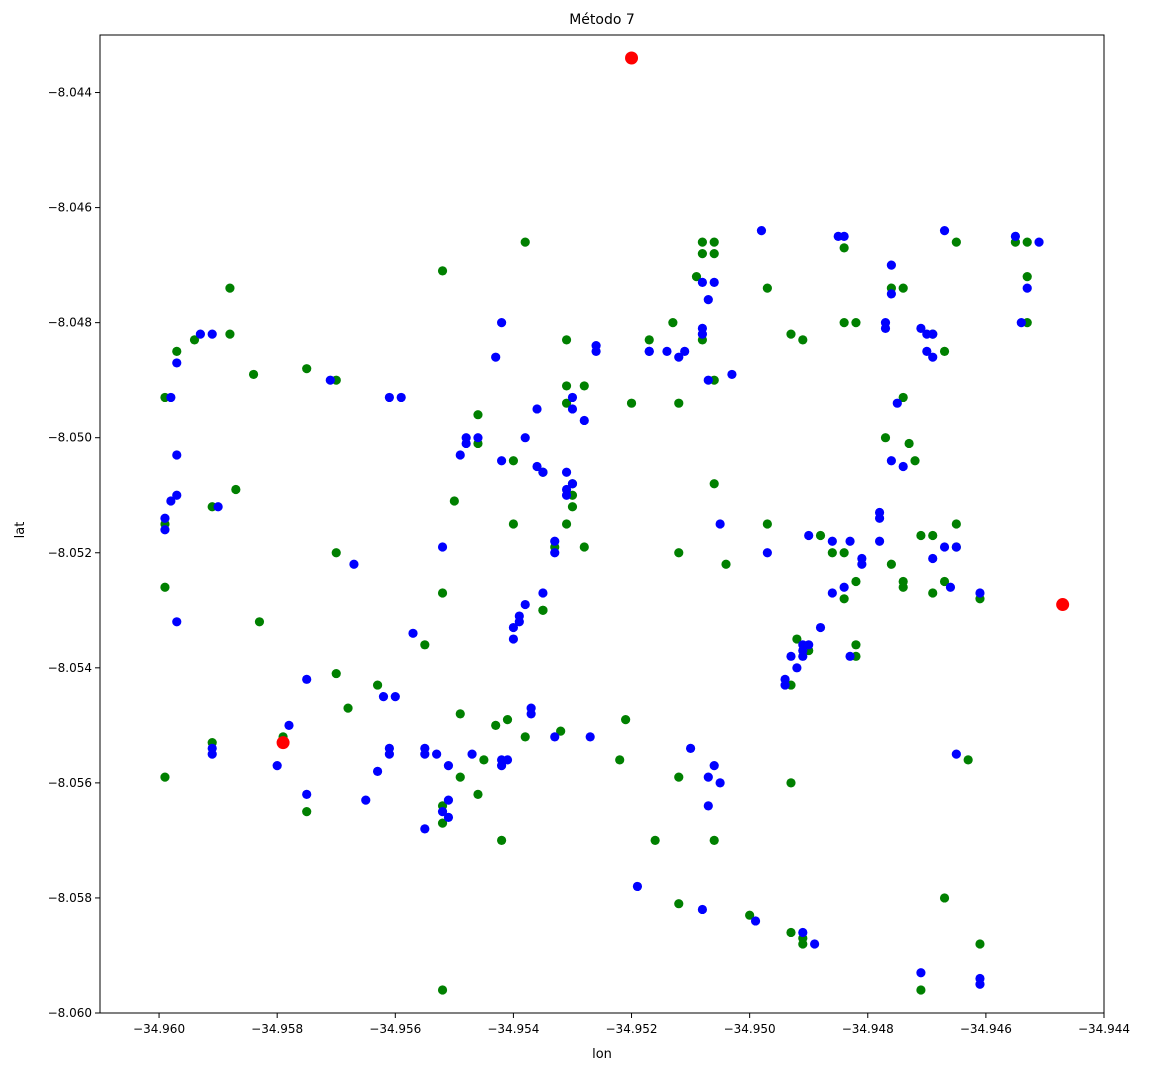 This screenshot has height=1075, width=1150. I want to click on x-tick-label: −34.944, so click(1104, 1029).